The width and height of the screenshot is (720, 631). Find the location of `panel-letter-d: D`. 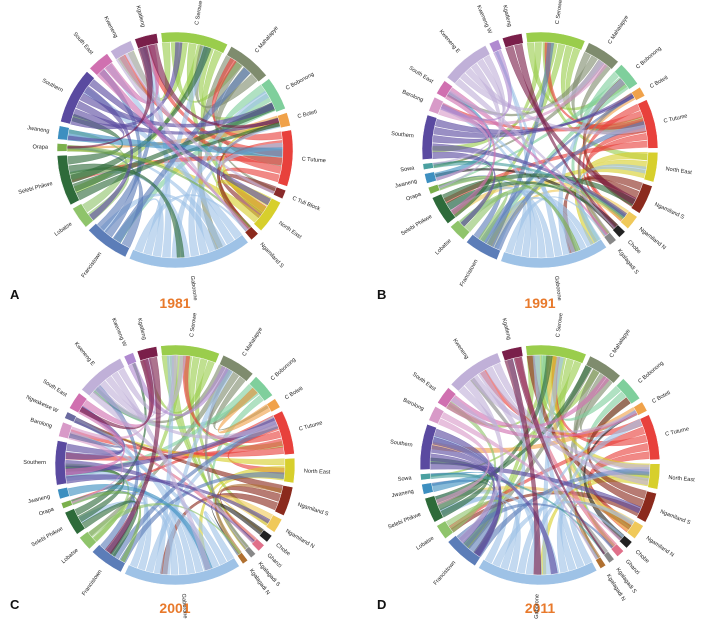

panel-letter-d: D is located at coordinates (381, 604).